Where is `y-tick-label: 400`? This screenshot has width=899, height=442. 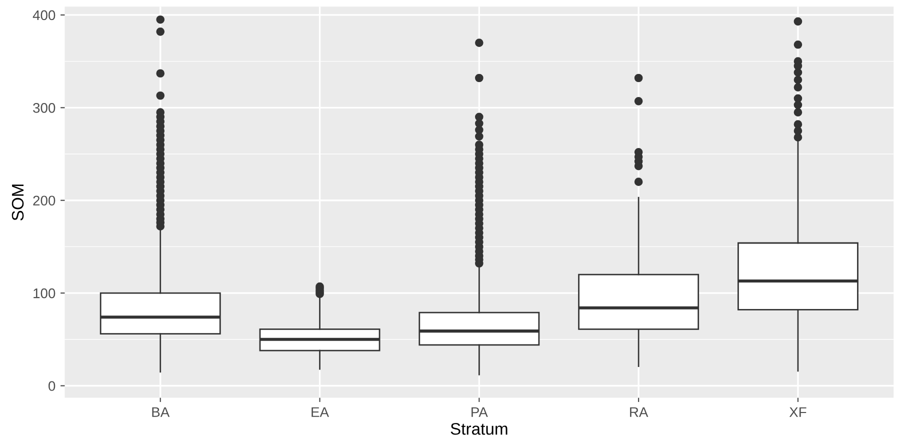
y-tick-label: 400 is located at coordinates (44, 15).